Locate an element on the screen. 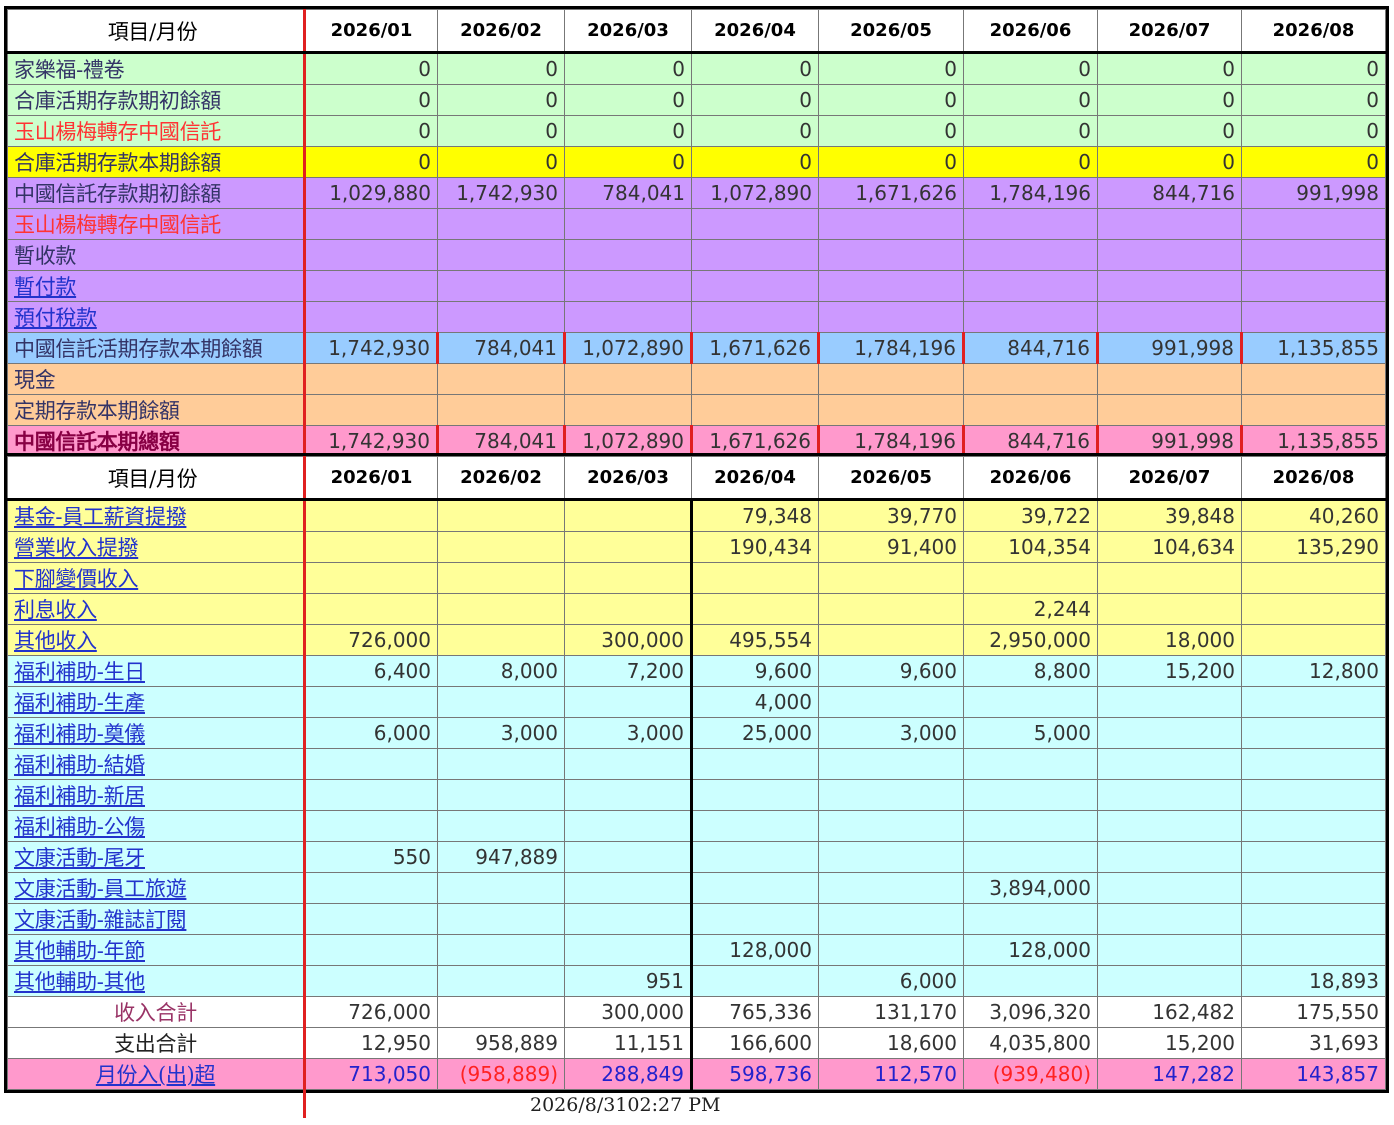 This screenshot has width=1394, height=1125. ledger-cell: 5,000 is located at coordinates (1030, 733).